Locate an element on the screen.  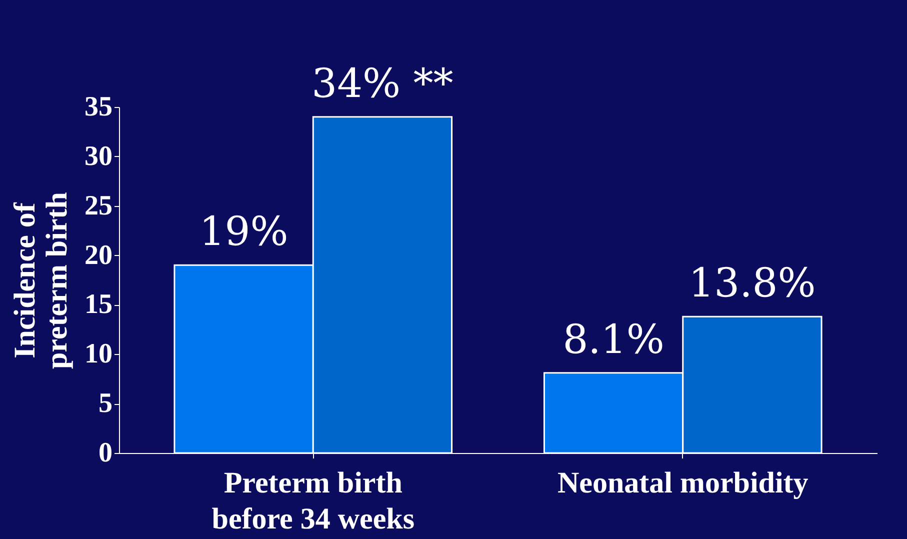
y-tick-label: 10 is located at coordinates (98, 354).